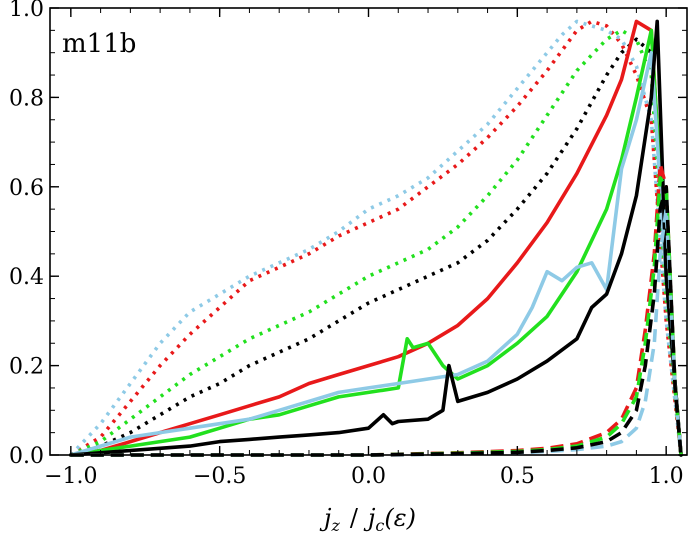 The height and width of the screenshot is (536, 692). Describe the element at coordinates (666, 476) in the screenshot. I see `x-tick-label: 1.0` at that location.